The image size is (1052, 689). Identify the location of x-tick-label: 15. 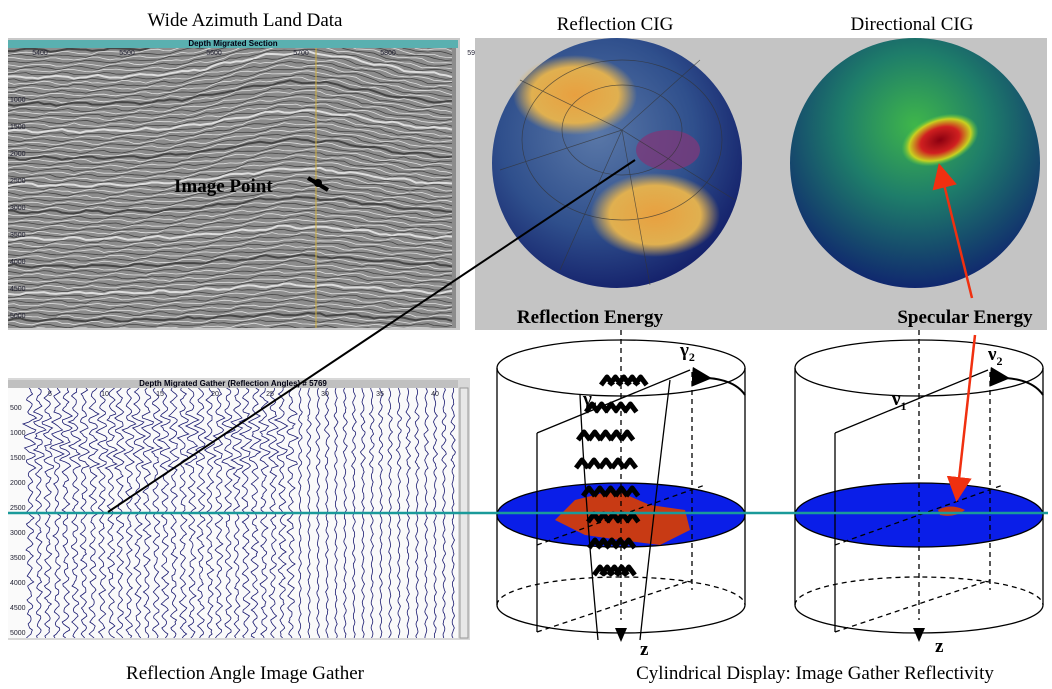
(160, 394).